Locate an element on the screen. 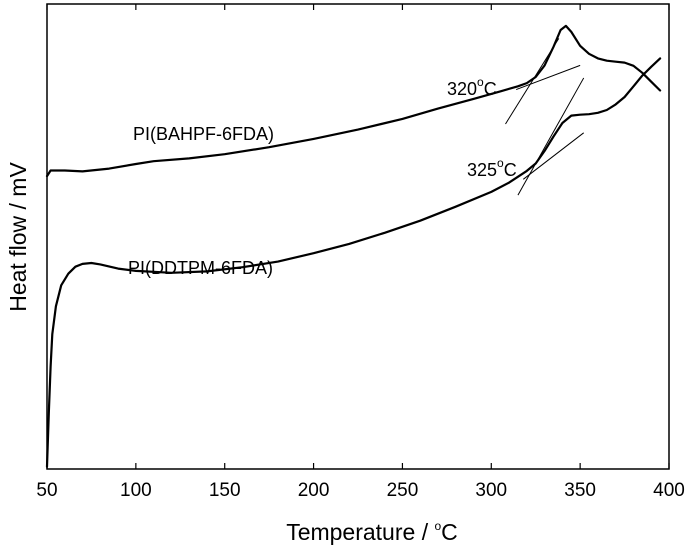 The image size is (700, 553). x-axis-label: Temperature / oC is located at coordinates (372, 532).